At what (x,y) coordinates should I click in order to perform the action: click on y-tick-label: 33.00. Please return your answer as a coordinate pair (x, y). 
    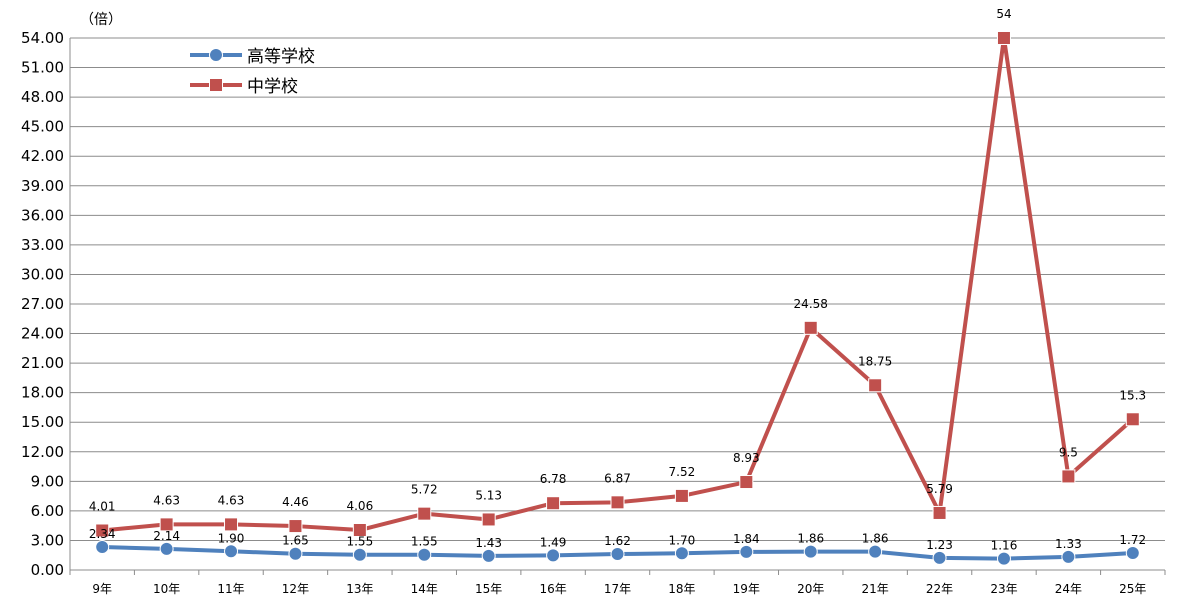
    Looking at the image, I should click on (42, 245).